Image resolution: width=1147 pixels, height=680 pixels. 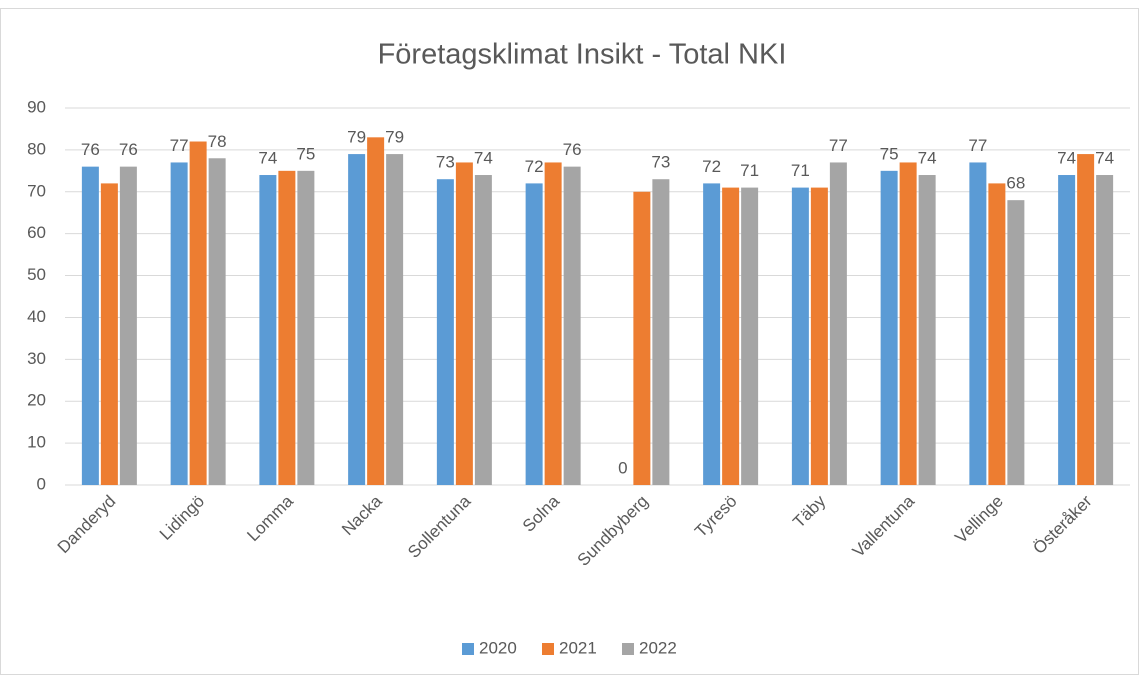 I want to click on y-tick-label: 80, so click(x=36, y=148).